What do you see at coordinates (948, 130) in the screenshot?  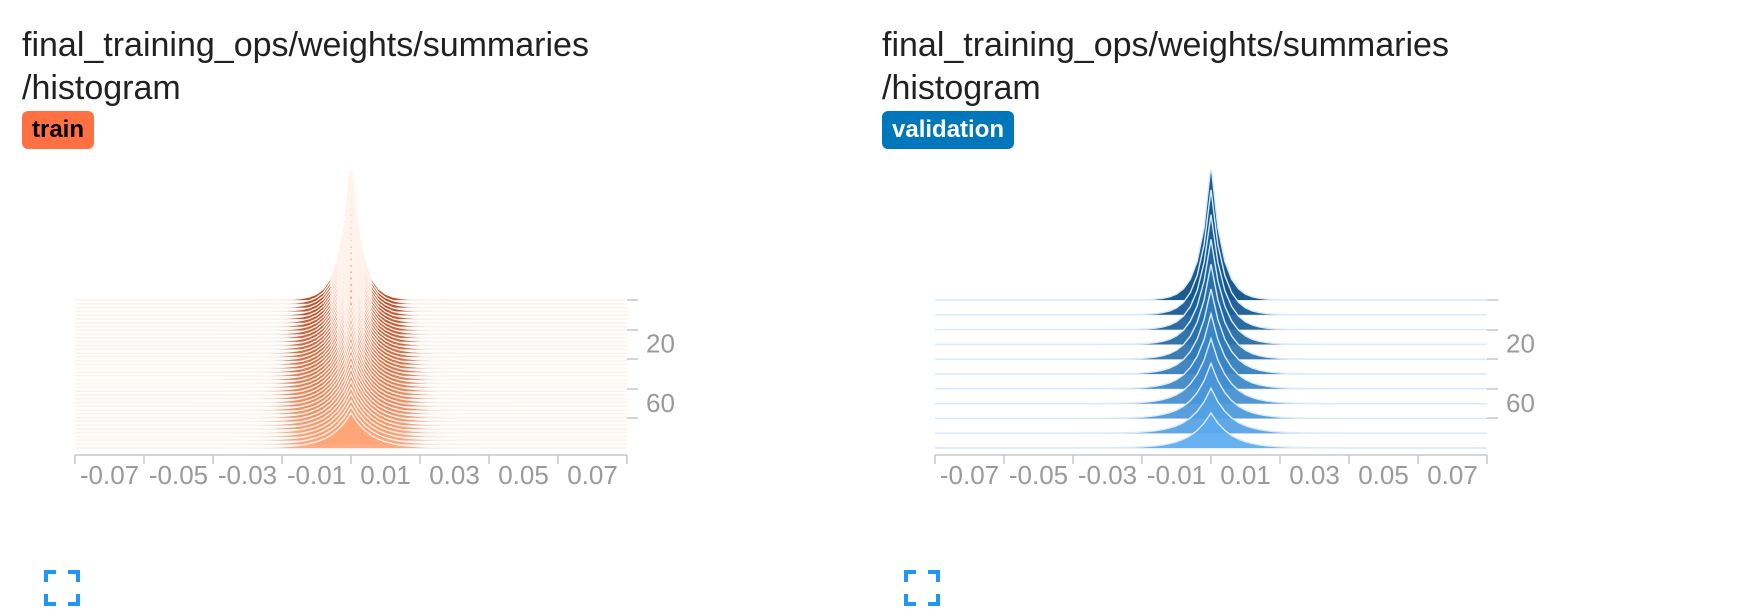 I see `run-badge-validation: validation` at bounding box center [948, 130].